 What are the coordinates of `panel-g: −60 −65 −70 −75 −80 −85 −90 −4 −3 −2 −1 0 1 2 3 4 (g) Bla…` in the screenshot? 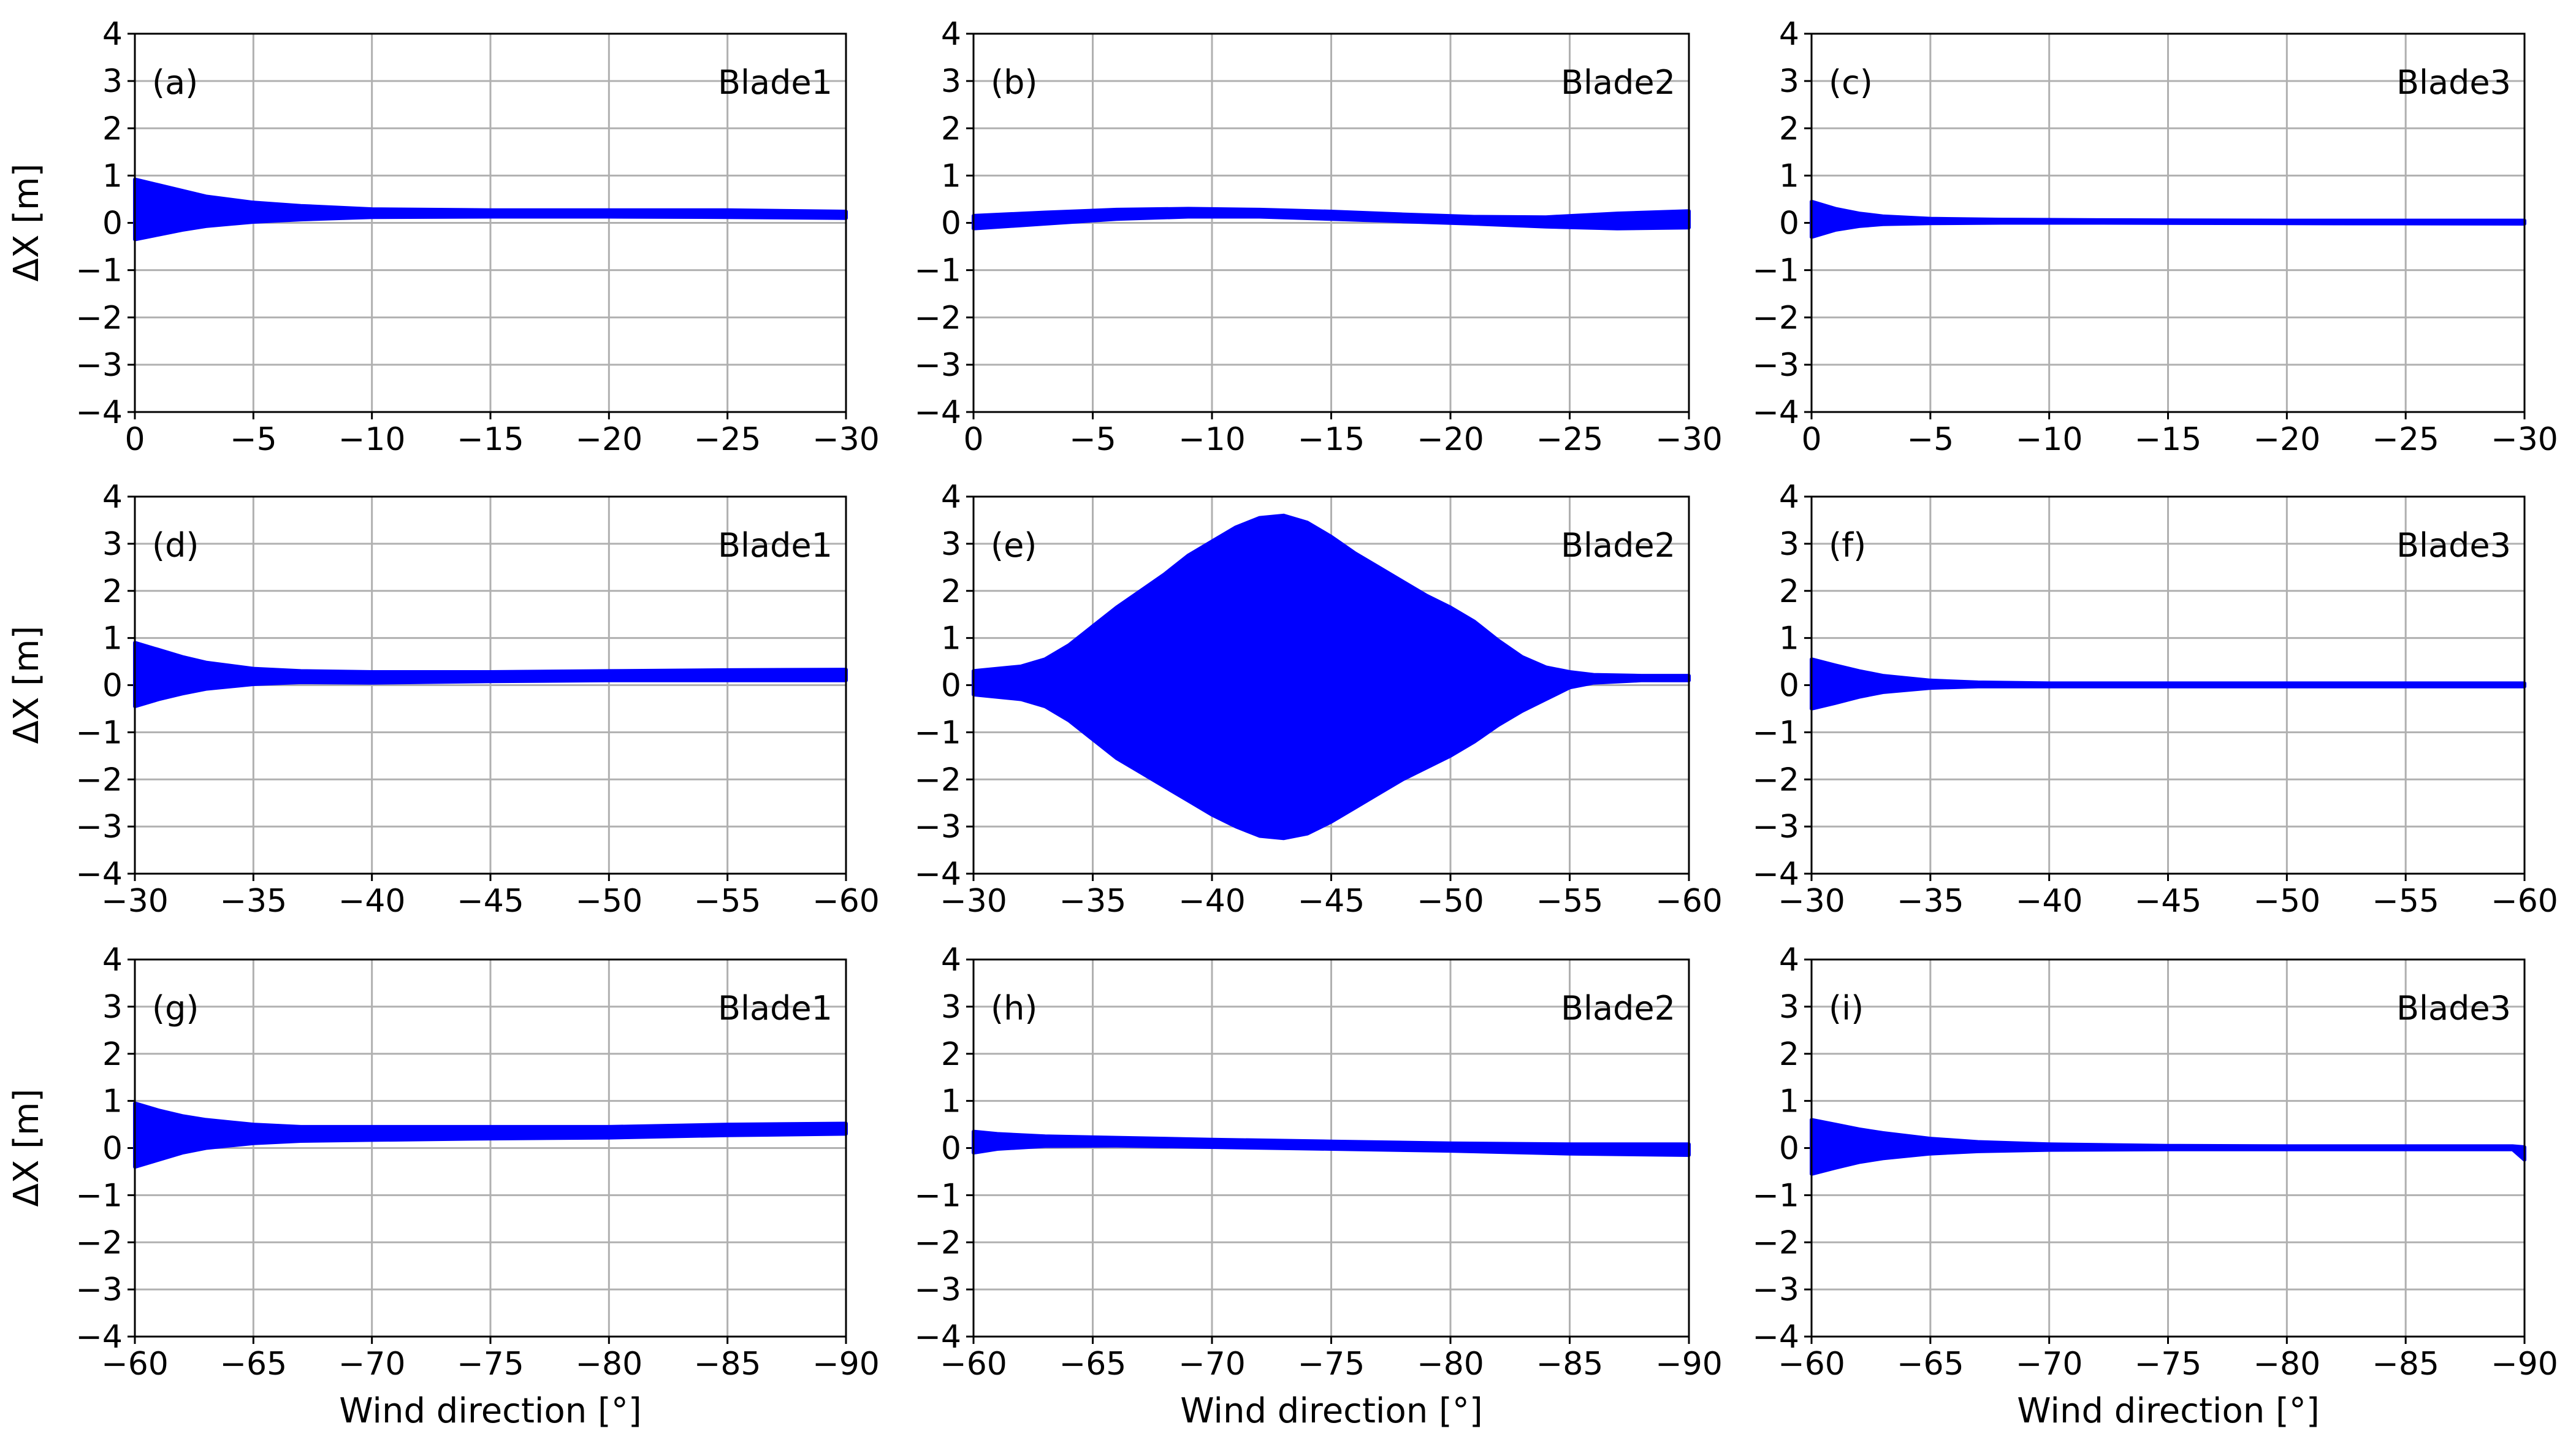 It's located at (477, 1162).